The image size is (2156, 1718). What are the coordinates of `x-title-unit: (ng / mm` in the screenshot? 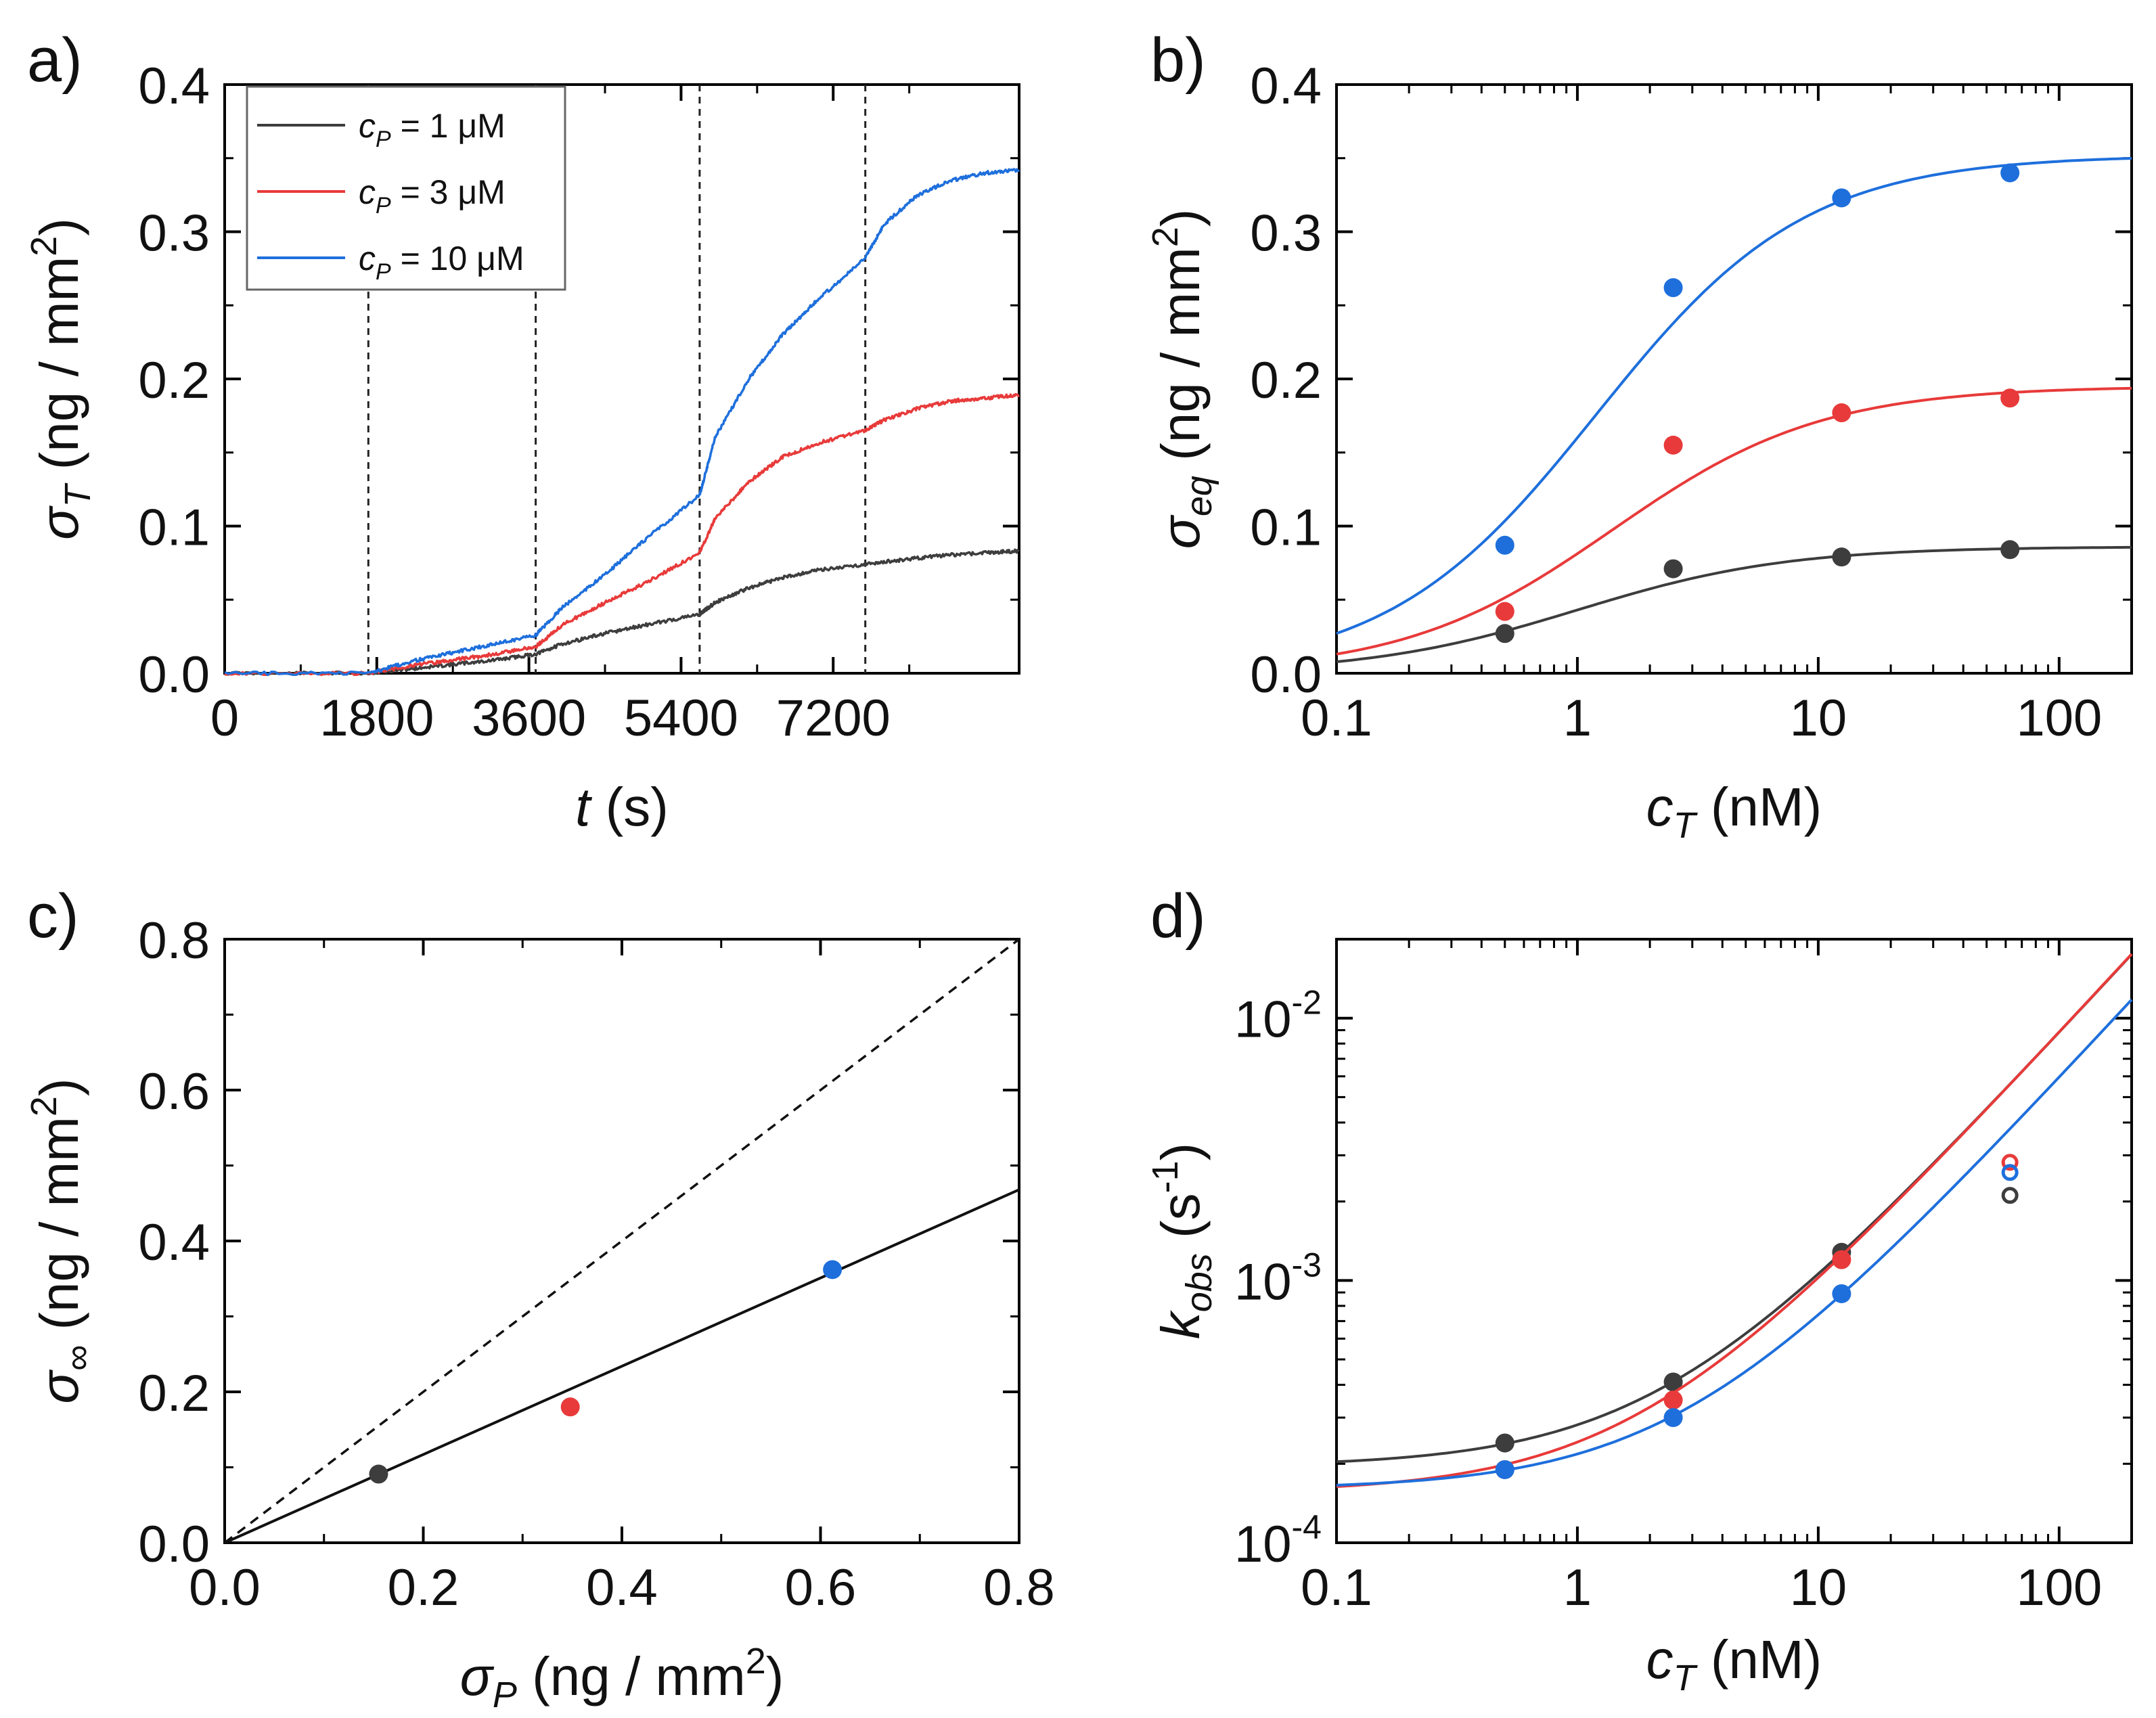 It's located at (631, 1676).